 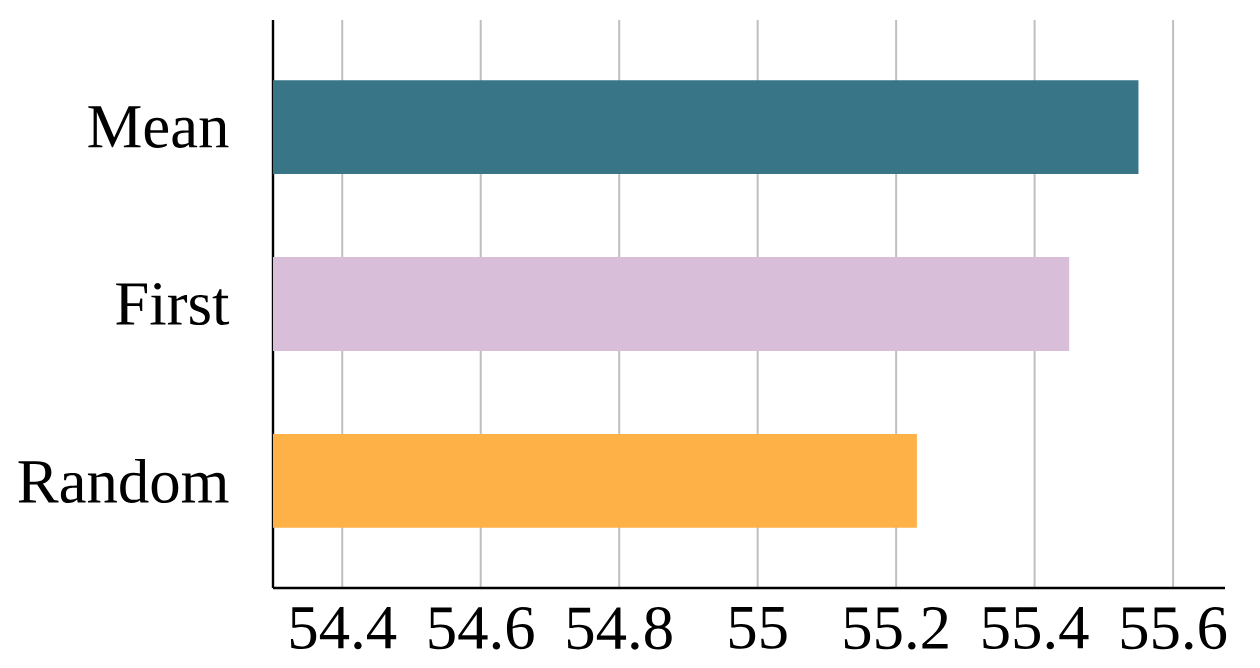 What do you see at coordinates (481, 628) in the screenshot?
I see `x-tick-label: 54.6` at bounding box center [481, 628].